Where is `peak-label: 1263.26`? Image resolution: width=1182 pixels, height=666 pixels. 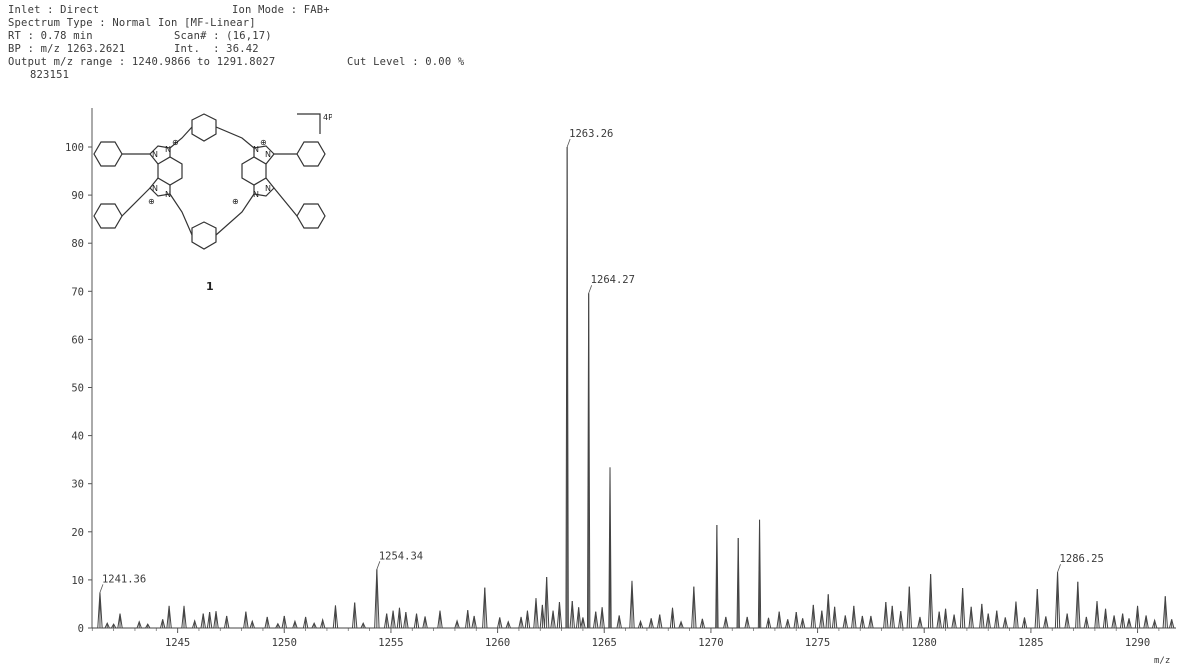 peak-label: 1263.26 is located at coordinates (591, 134).